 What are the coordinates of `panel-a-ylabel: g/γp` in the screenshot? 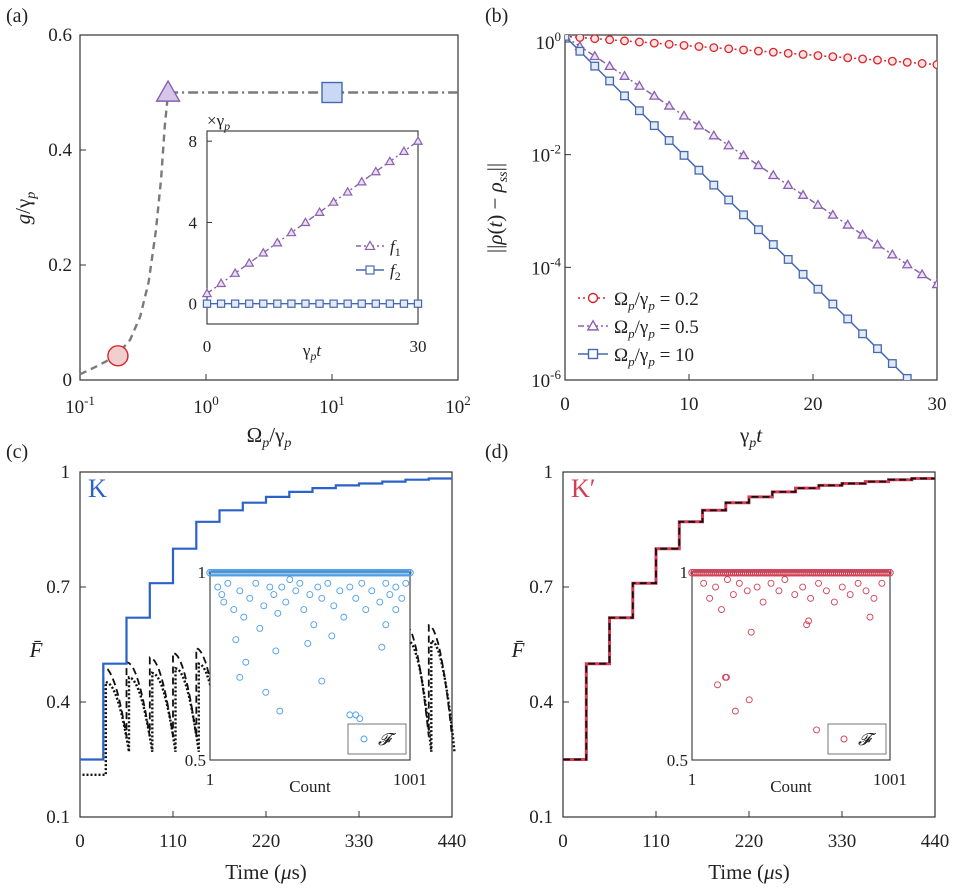 It's located at (25, 208).